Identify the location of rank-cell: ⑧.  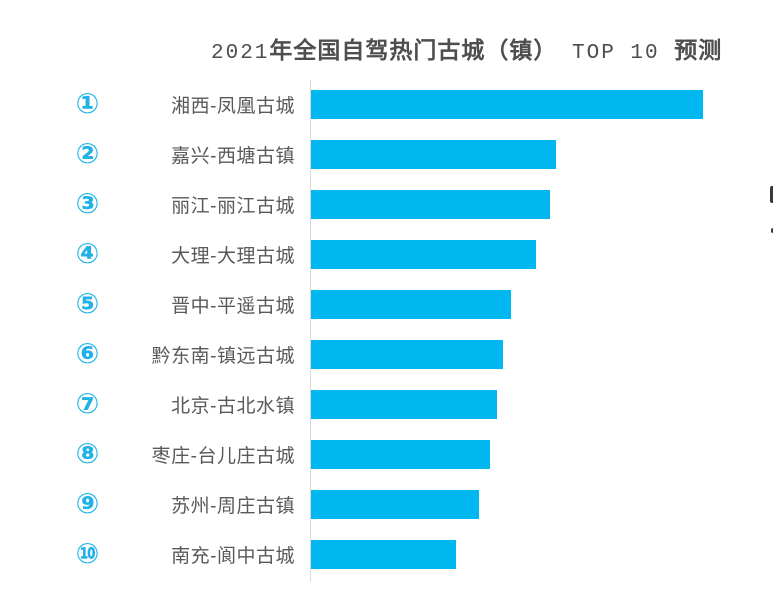
(87, 454).